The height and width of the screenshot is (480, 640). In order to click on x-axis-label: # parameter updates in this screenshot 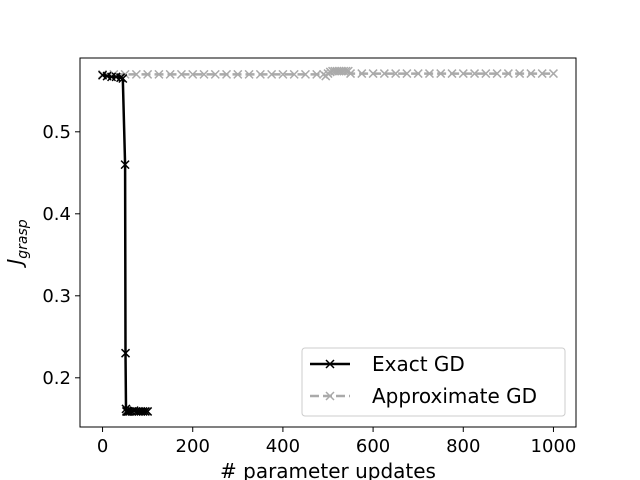, I will do `click(328, 469)`.